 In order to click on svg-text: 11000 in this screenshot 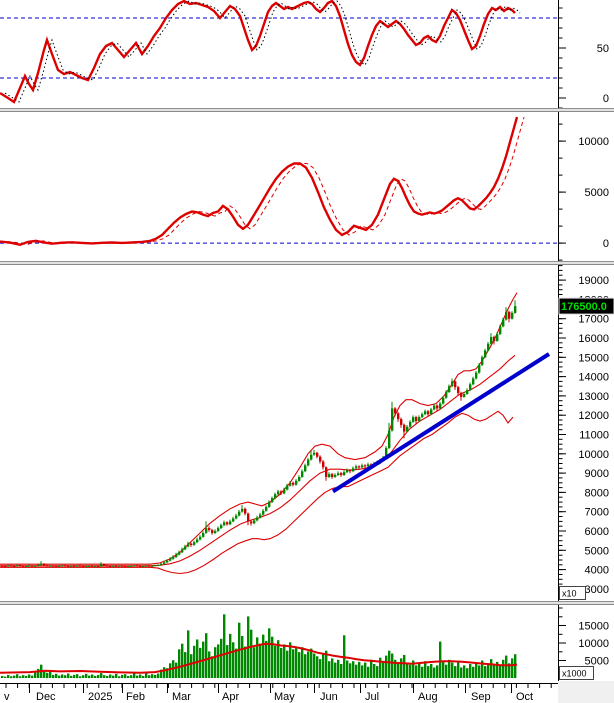, I will do `click(594, 436)`.